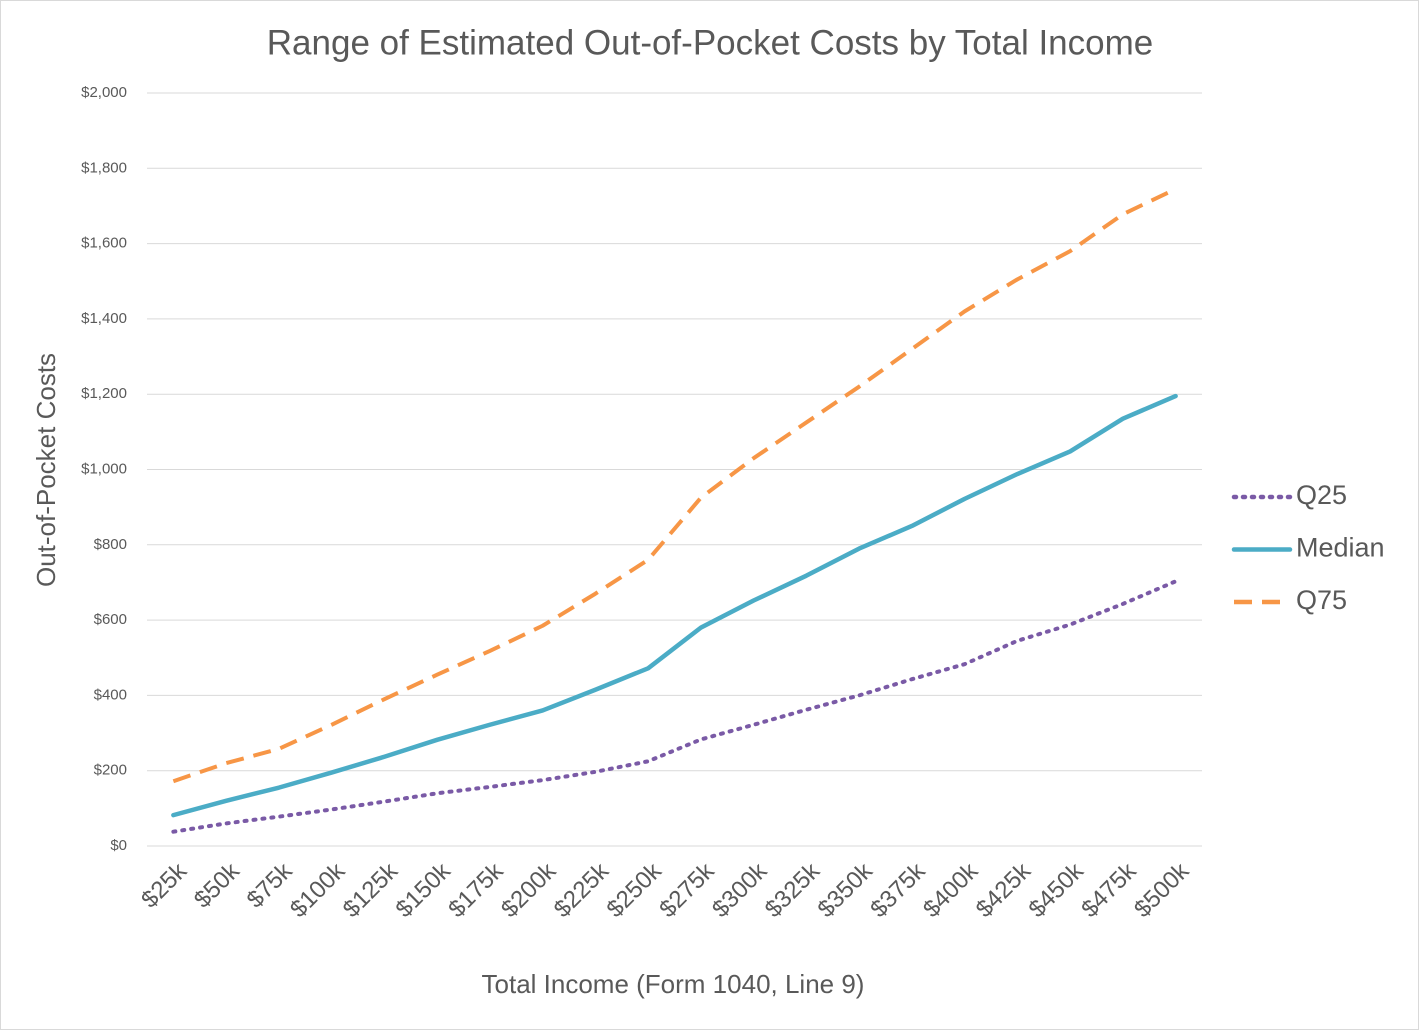 This screenshot has height=1036, width=1420. What do you see at coordinates (104, 167) in the screenshot?
I see `y-tick-label: $1,800` at bounding box center [104, 167].